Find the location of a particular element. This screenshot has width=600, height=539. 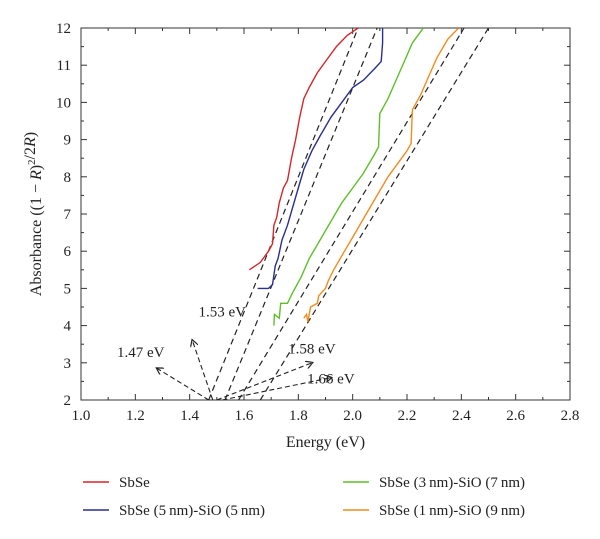

x-tick-label: 2.4 is located at coordinates (461, 416).